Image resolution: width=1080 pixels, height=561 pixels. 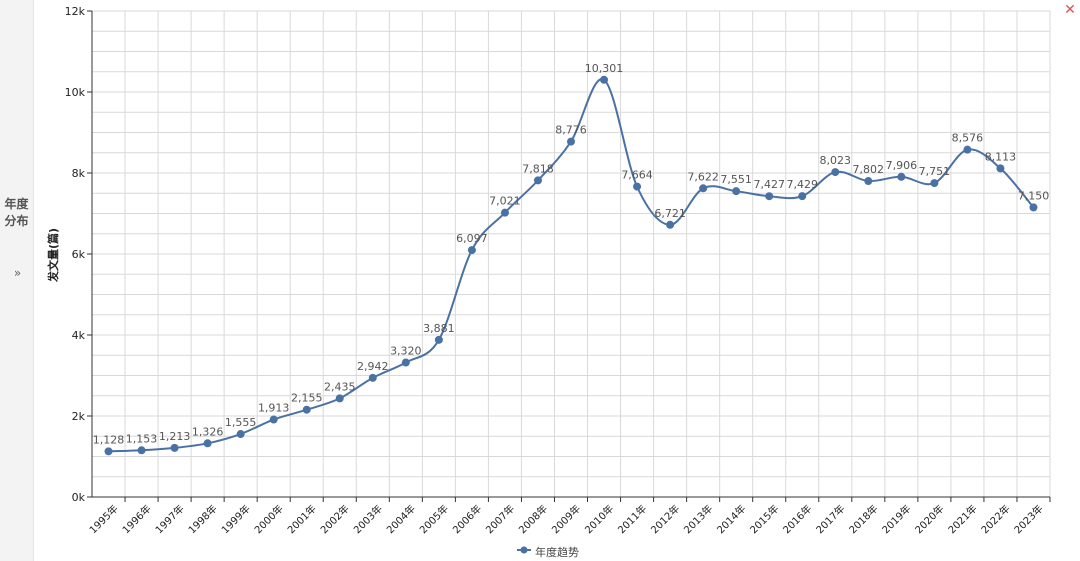 I want to click on x-tick-label: 2013年, so click(x=698, y=519).